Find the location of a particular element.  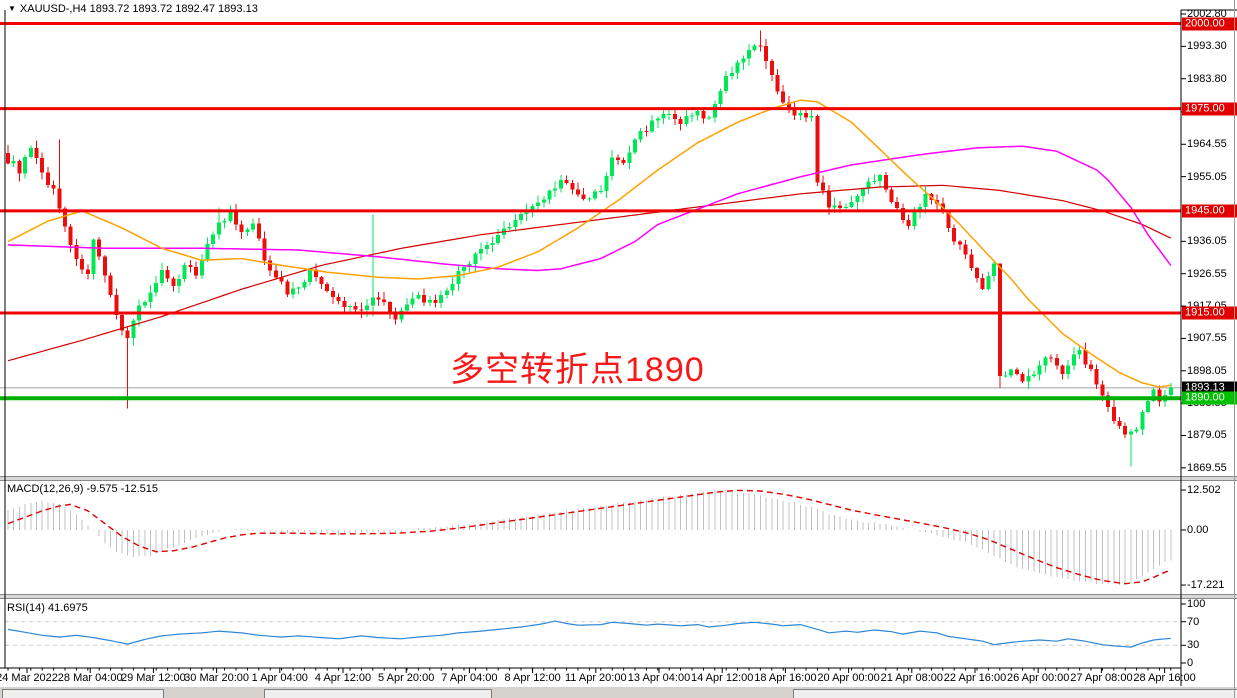

macd-tick-label: -17.221 is located at coordinates (1206, 585).